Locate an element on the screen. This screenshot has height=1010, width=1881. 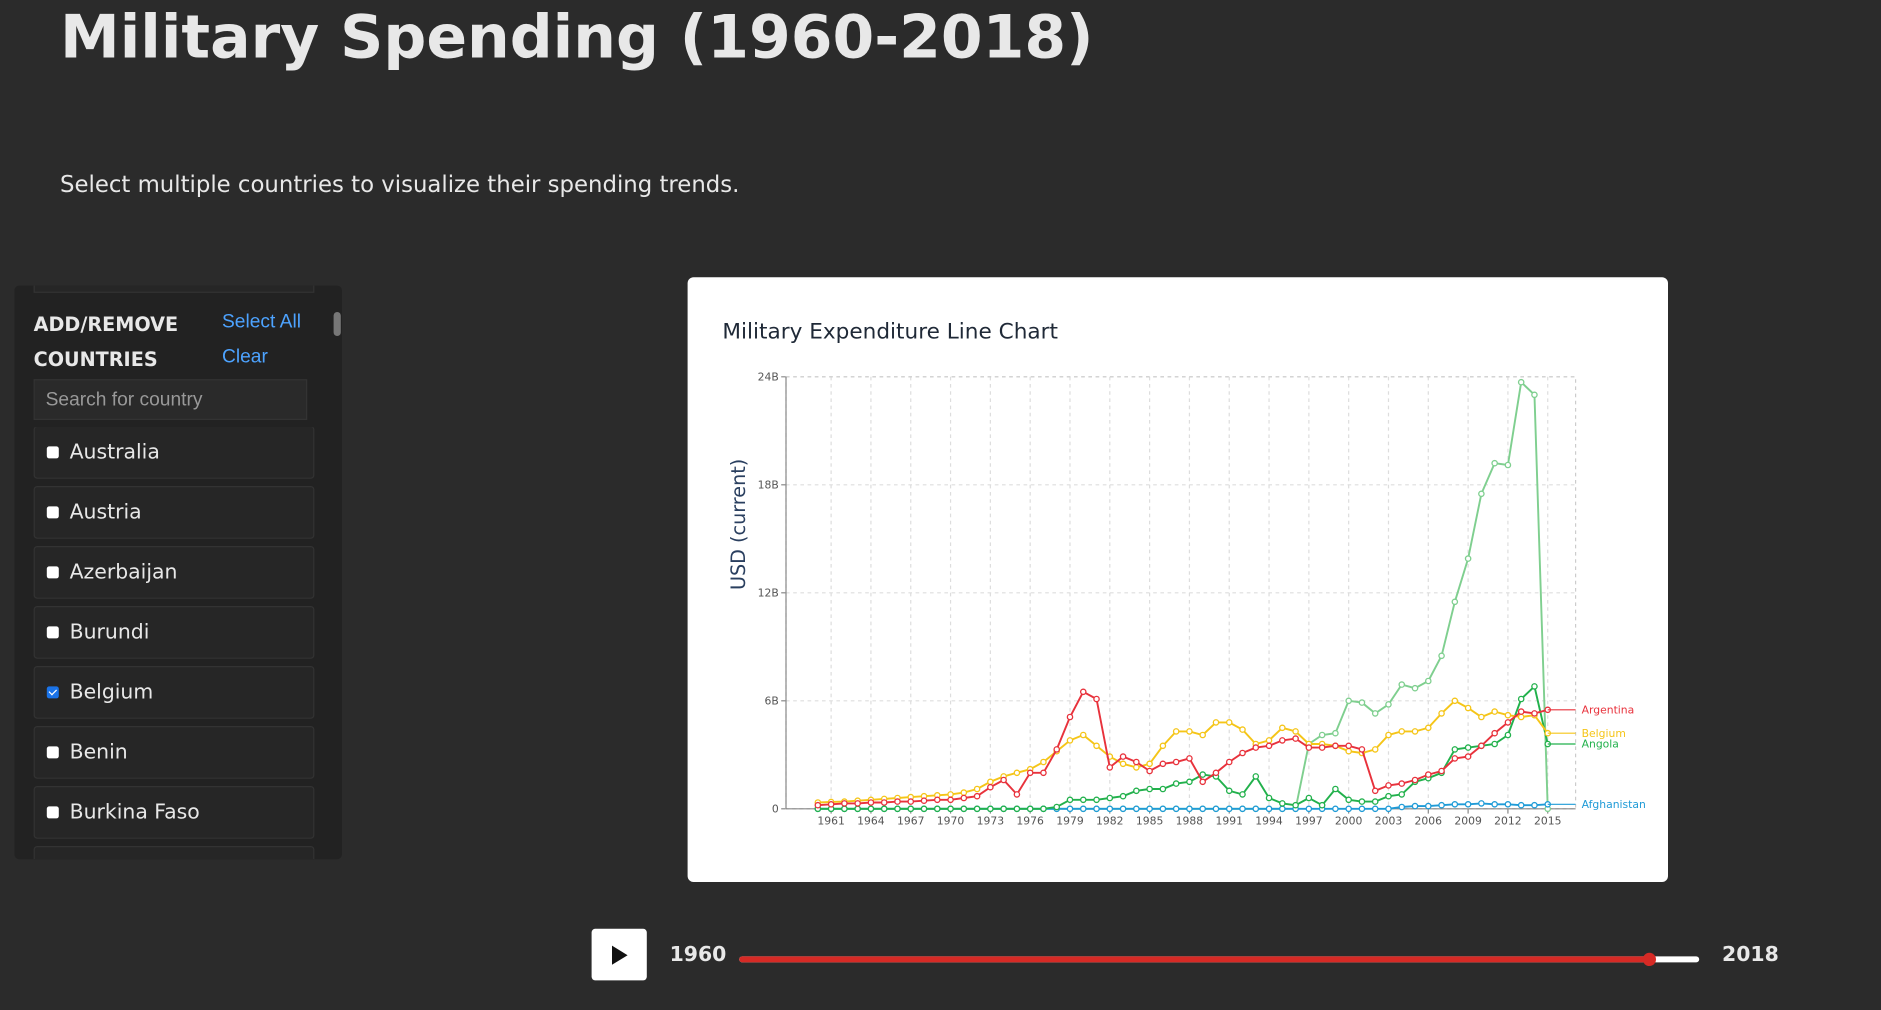
y-tick-label: 6B is located at coordinates (772, 700).